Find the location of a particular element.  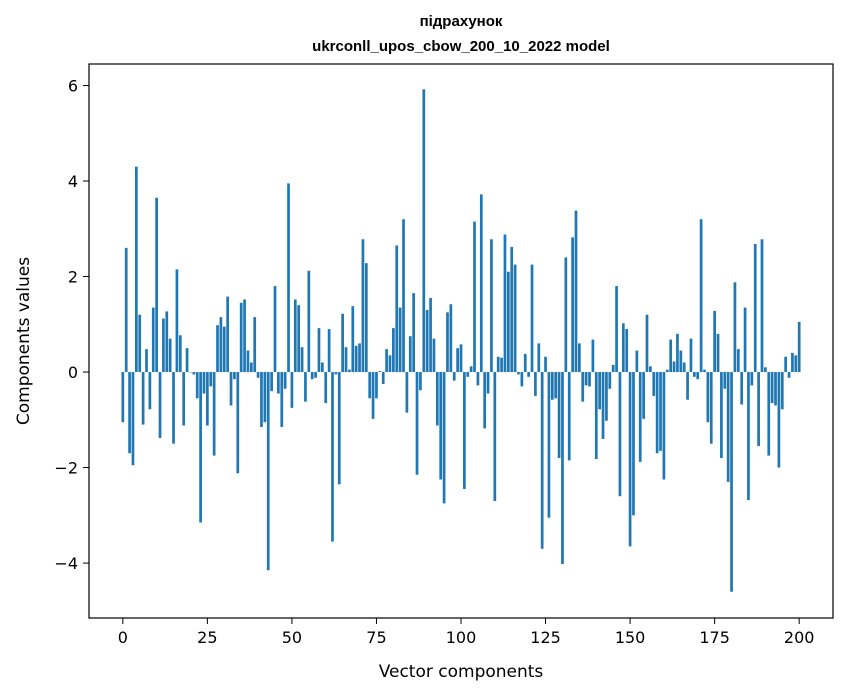

x-tick-label: 200 is located at coordinates (799, 637).